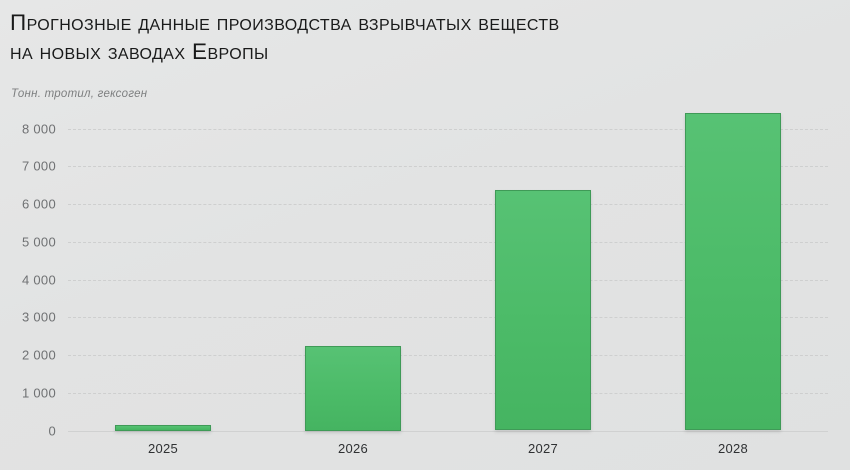 This screenshot has height=470, width=850. What do you see at coordinates (38, 166) in the screenshot?
I see `y-axis-tick-label: 7 000` at bounding box center [38, 166].